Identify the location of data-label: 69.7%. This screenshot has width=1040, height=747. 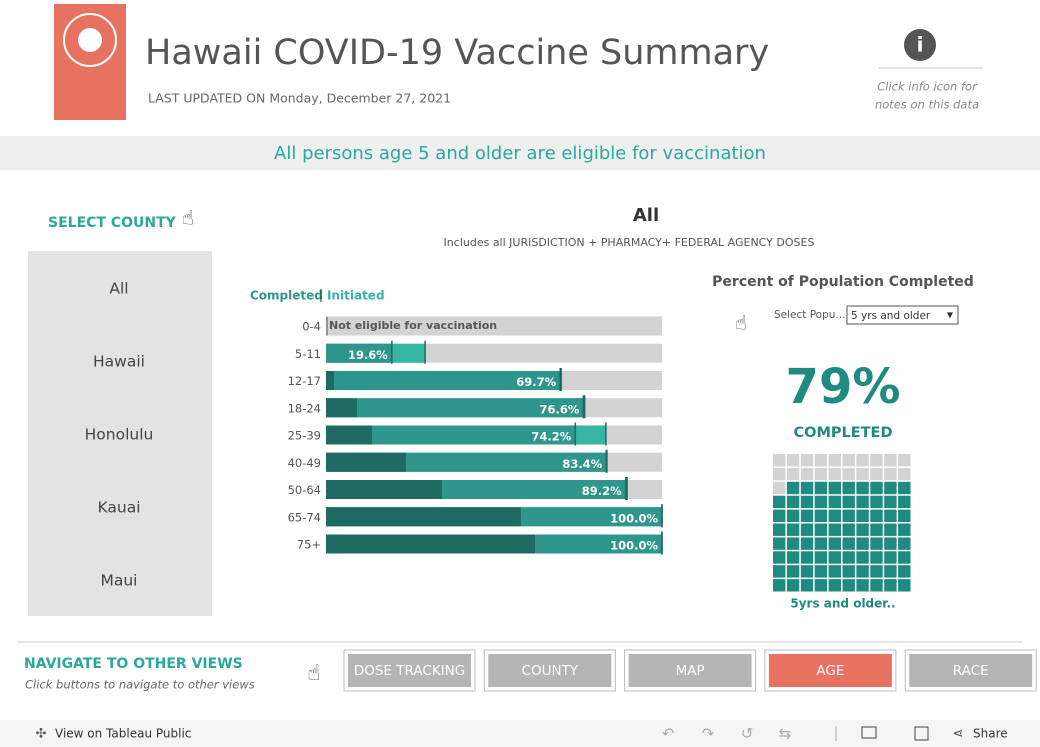
(536, 382).